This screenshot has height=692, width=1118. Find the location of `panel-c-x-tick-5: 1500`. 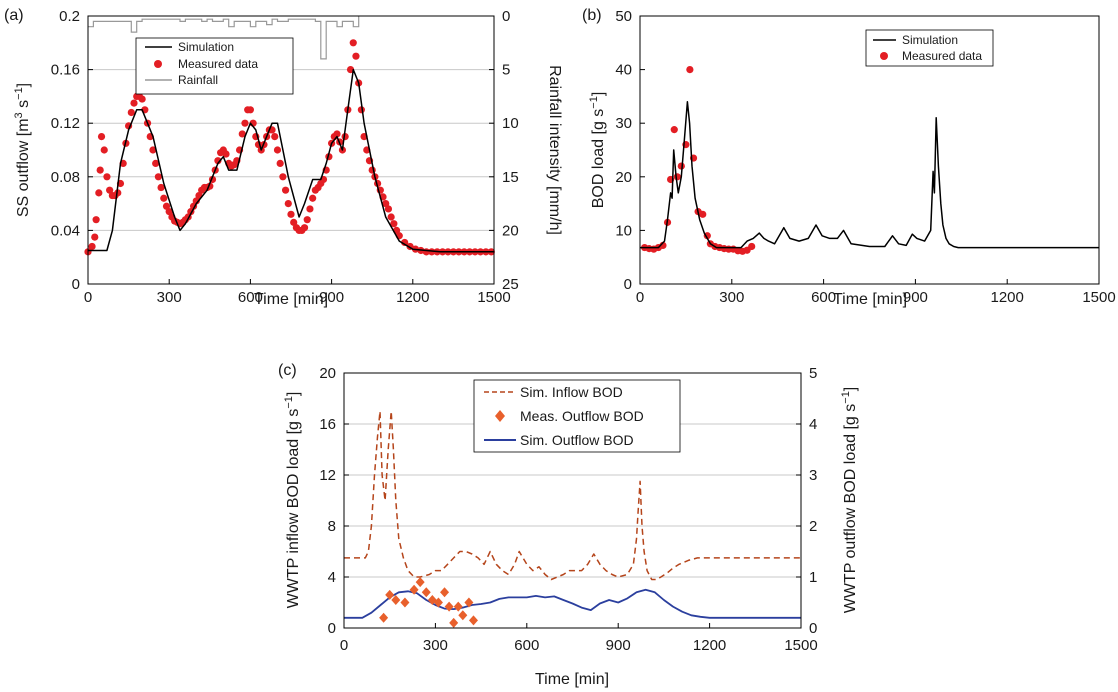

panel-c-x-tick-5: 1500 is located at coordinates (800, 645).